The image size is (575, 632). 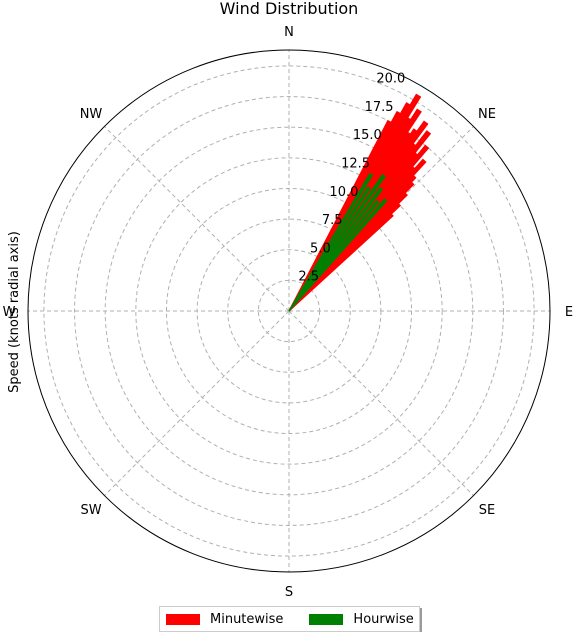 What do you see at coordinates (343, 192) in the screenshot?
I see `radial-tick-label: 10.0` at bounding box center [343, 192].